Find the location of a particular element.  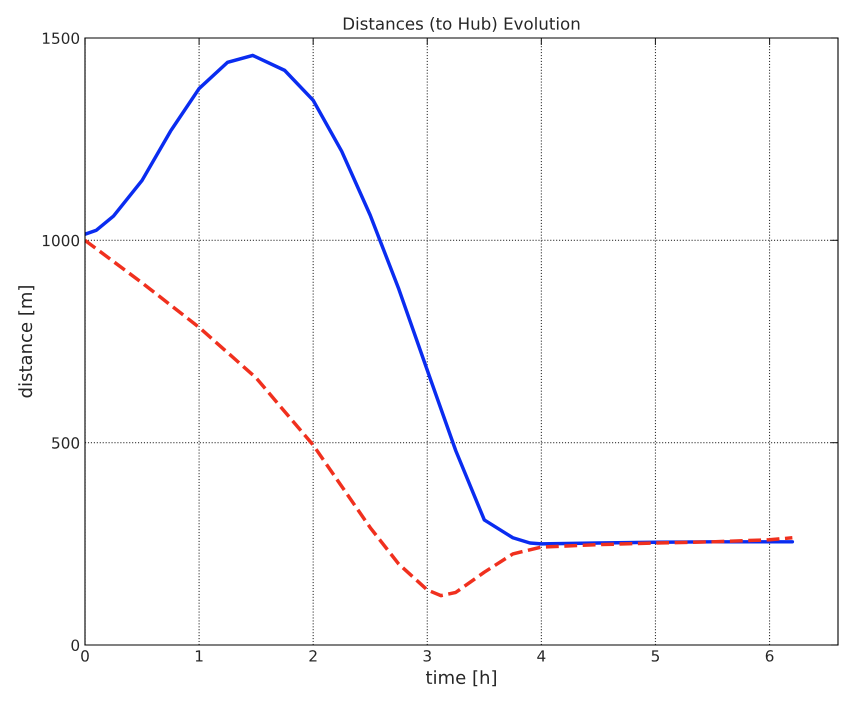

x-tick-label: 1 is located at coordinates (199, 656).